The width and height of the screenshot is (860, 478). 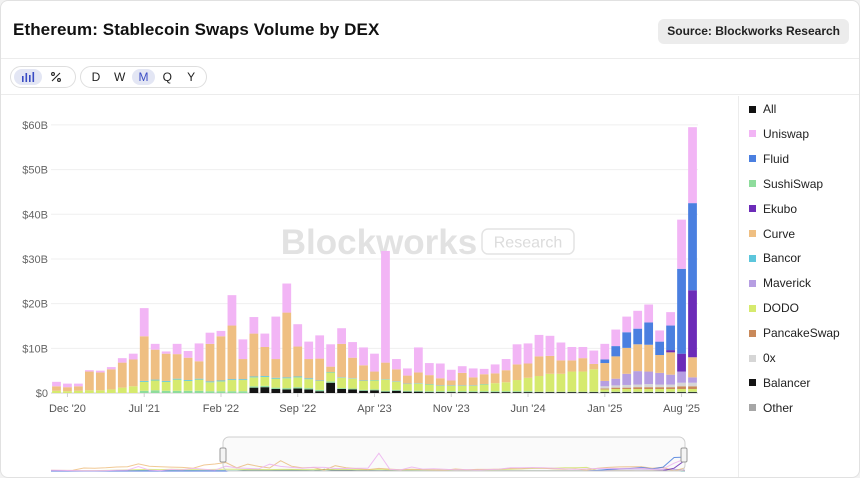 I want to click on navigator-window, so click(x=454, y=454).